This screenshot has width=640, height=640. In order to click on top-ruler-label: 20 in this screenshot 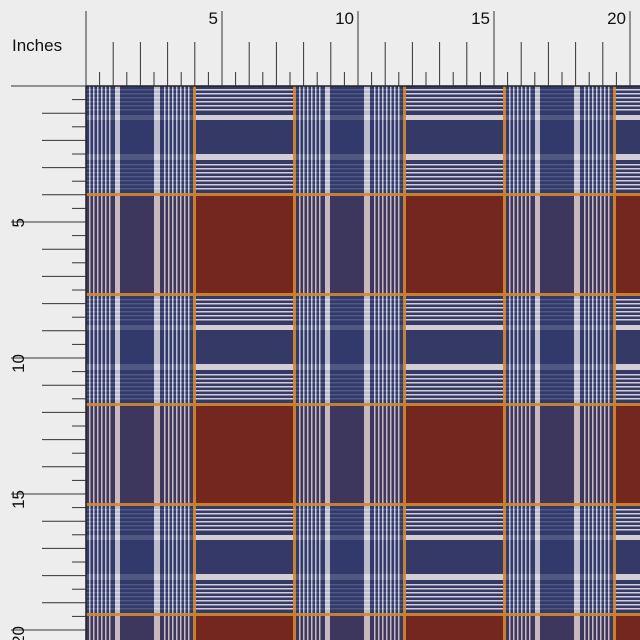, I will do `click(616, 18)`.